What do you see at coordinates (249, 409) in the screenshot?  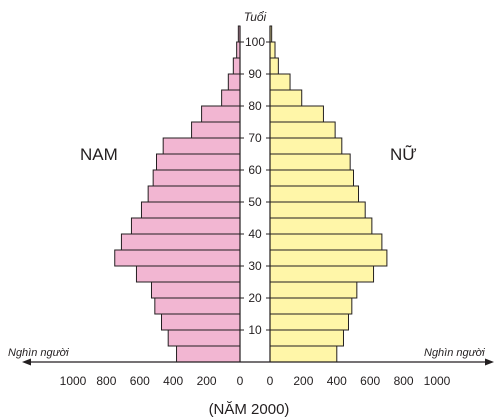 I see `chart-caption: (NĂM 2000)` at bounding box center [249, 409].